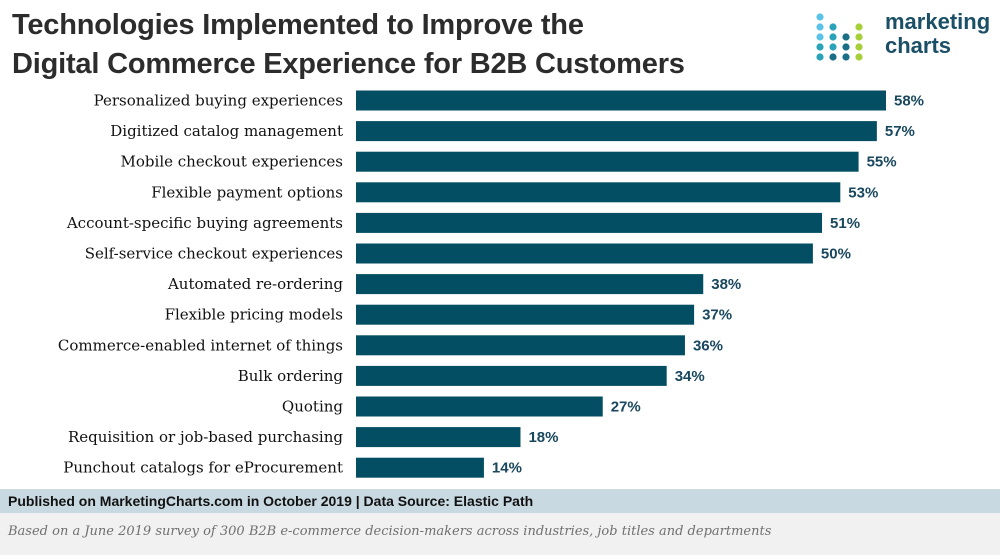 The image size is (1000, 555). What do you see at coordinates (291, 376) in the screenshot?
I see `category-label: Bulk ordering` at bounding box center [291, 376].